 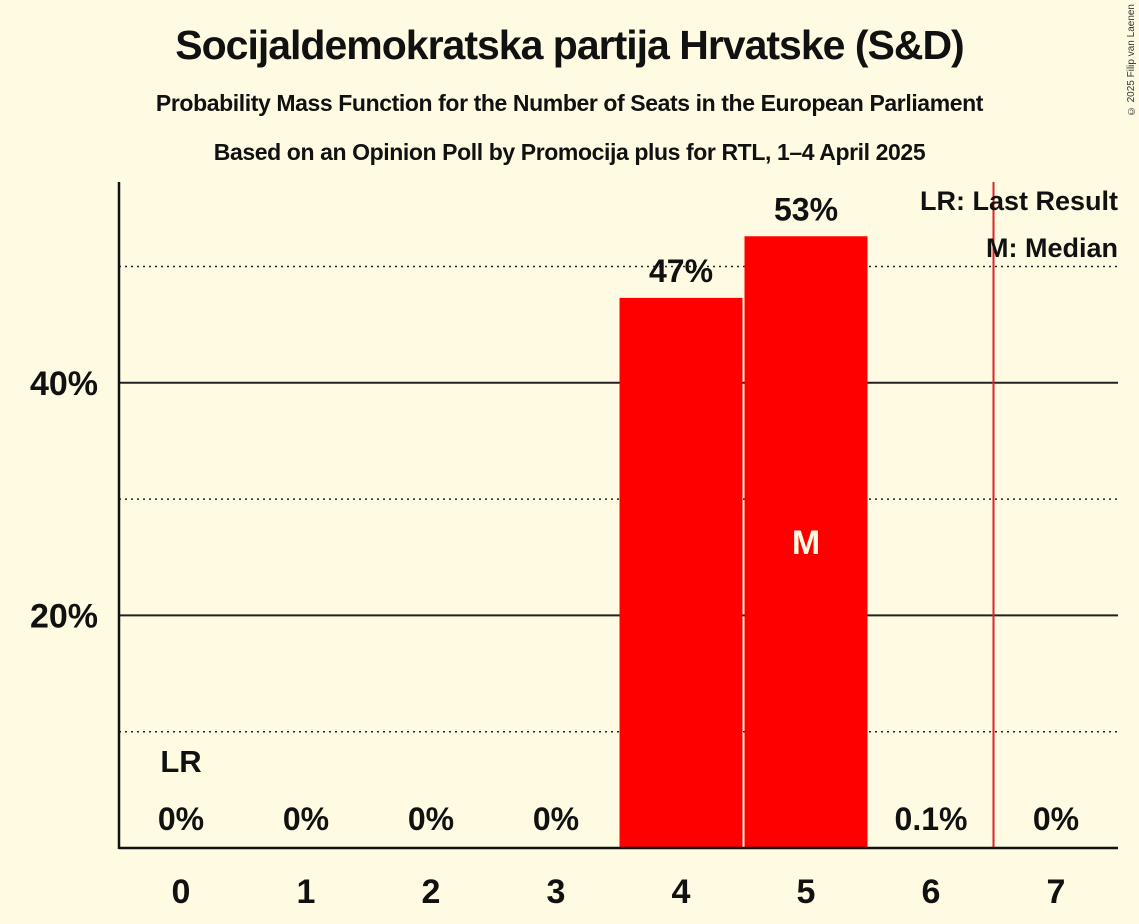 What do you see at coordinates (556, 892) in the screenshot?
I see `x-tick-label: 3` at bounding box center [556, 892].